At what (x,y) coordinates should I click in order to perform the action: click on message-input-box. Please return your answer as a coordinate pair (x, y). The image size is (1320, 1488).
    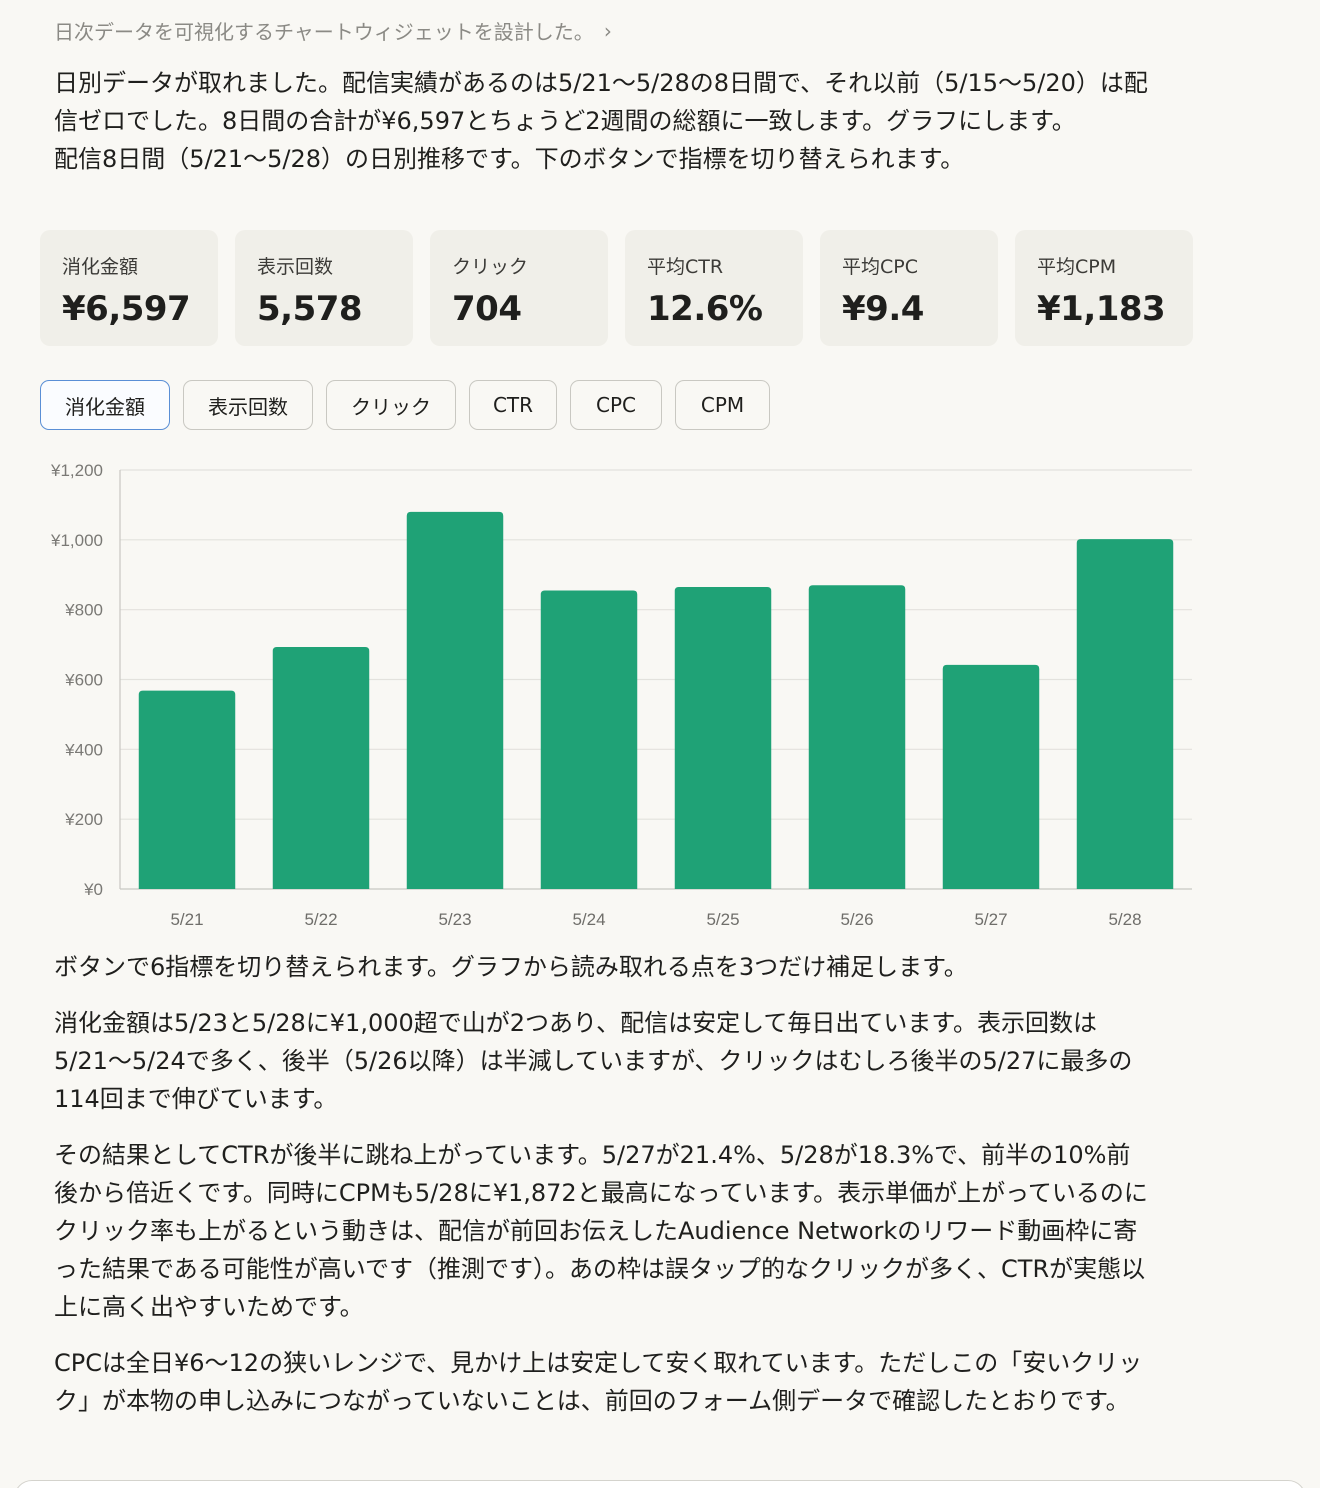
    Looking at the image, I should click on (660, 1484).